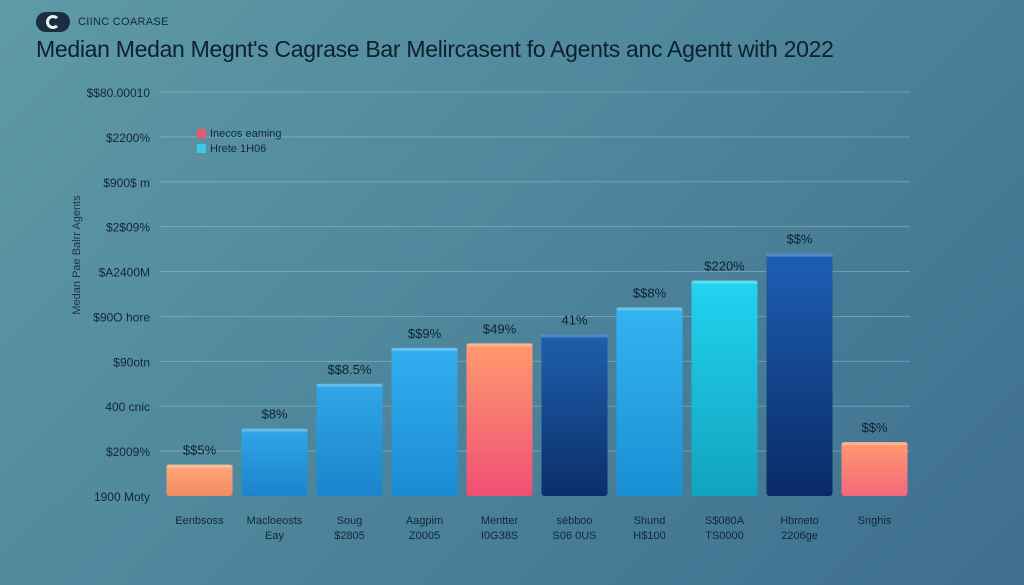  What do you see at coordinates (875, 521) in the screenshot?
I see `x-tick-label: Snghis` at bounding box center [875, 521].